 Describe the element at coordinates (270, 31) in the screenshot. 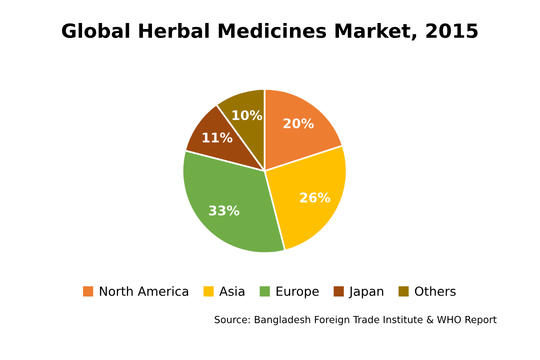

I see `chart-title: Global Herbal Medicines Market, 2015` at that location.